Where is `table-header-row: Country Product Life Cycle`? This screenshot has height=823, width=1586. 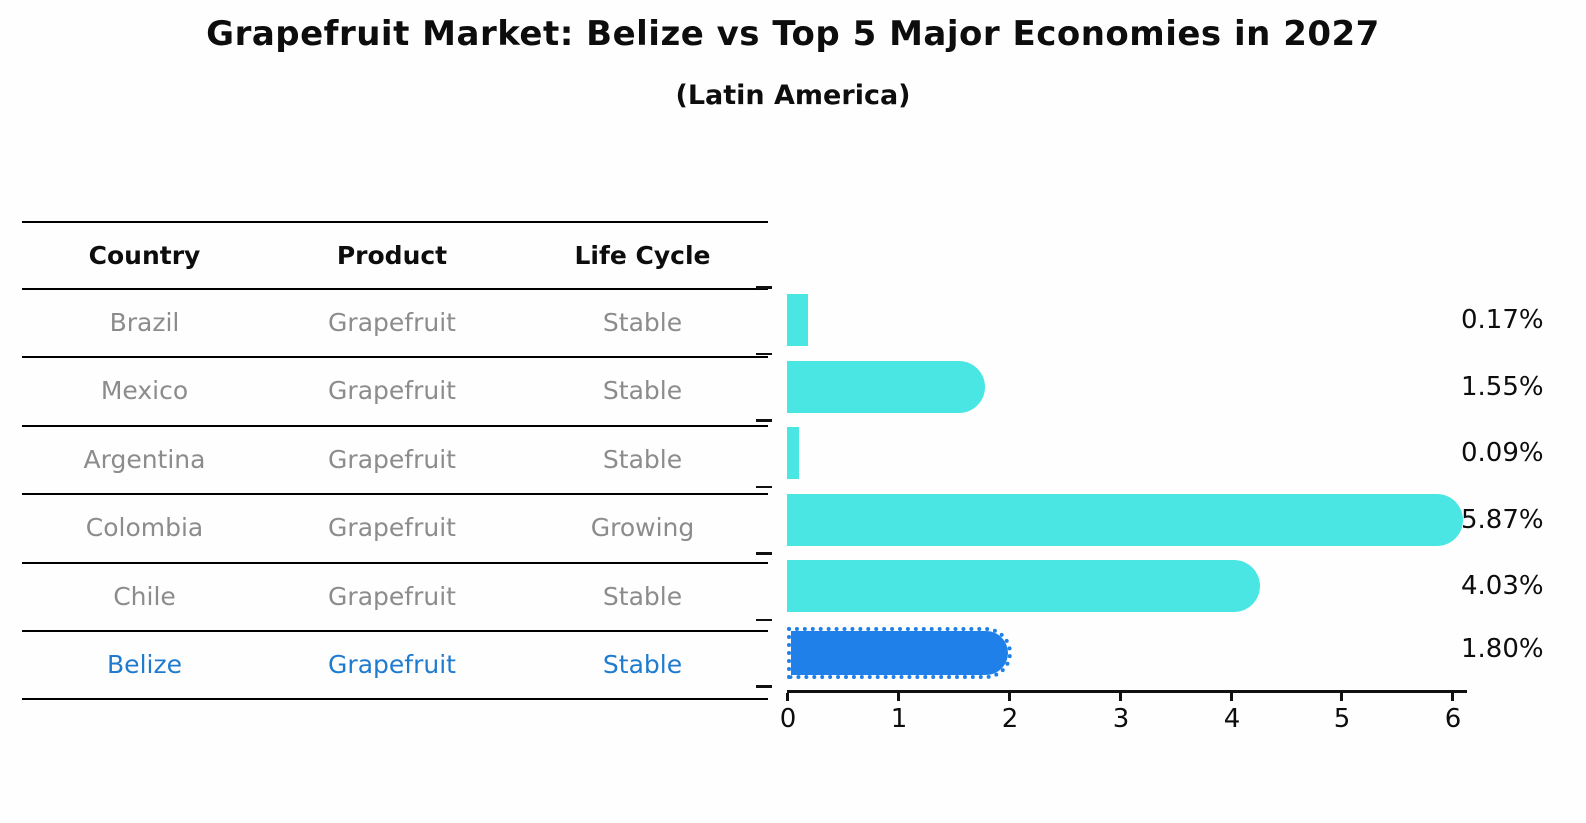
table-header-row: Country Product Life Cycle is located at coordinates (395, 256).